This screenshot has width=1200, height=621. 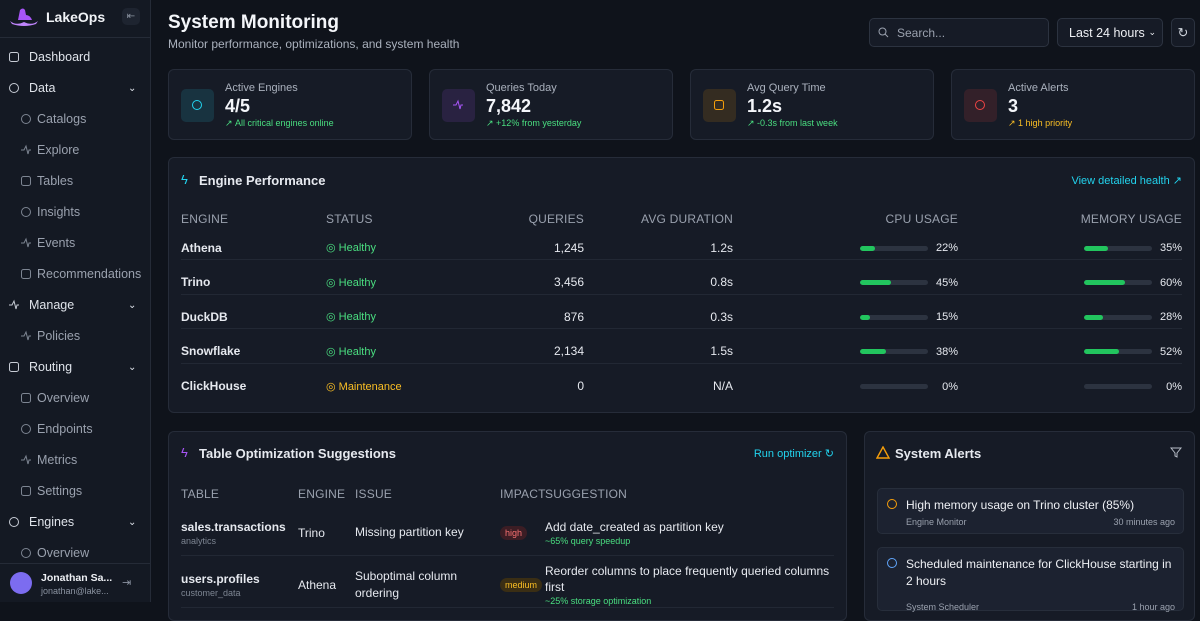 What do you see at coordinates (681, 352) in the screenshot?
I see `table-row: Snowflake ◎ Healthy 2,134 1.5s 38% 52%` at bounding box center [681, 352].